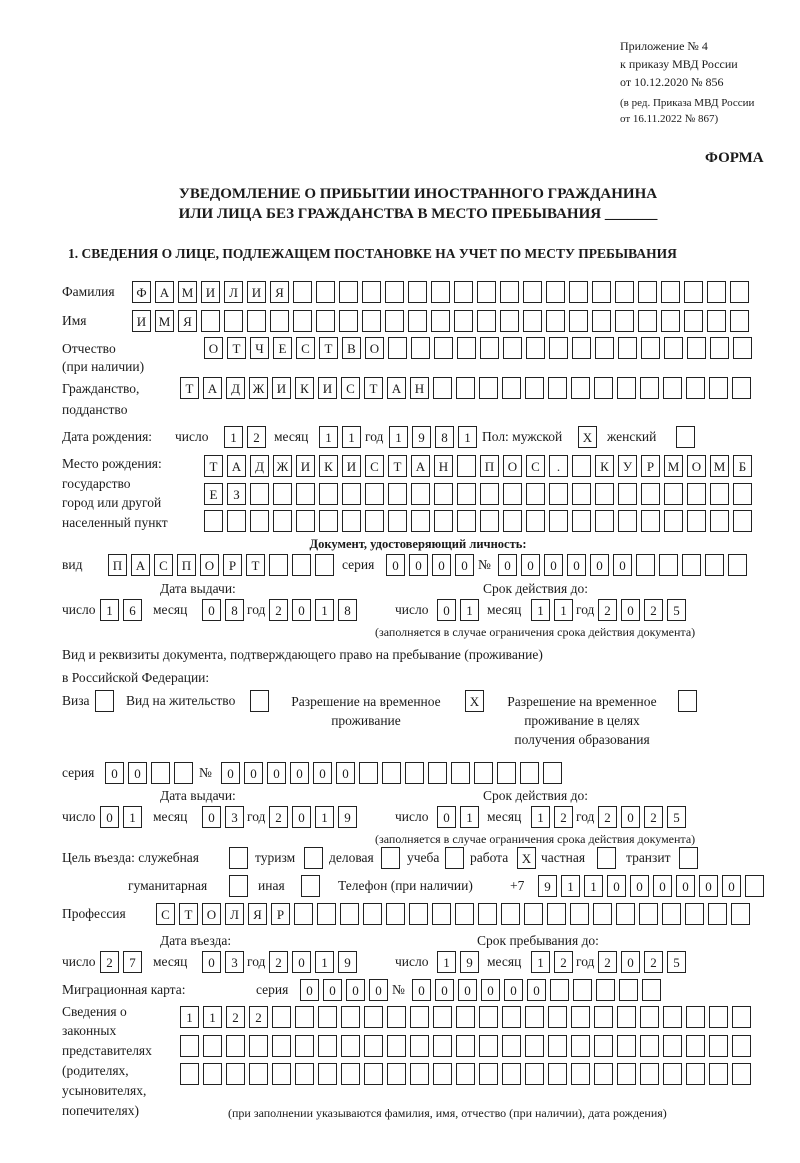 The height and width of the screenshot is (1163, 800). What do you see at coordinates (233, 292) in the screenshot?
I see `letter-cell: Л` at bounding box center [233, 292].